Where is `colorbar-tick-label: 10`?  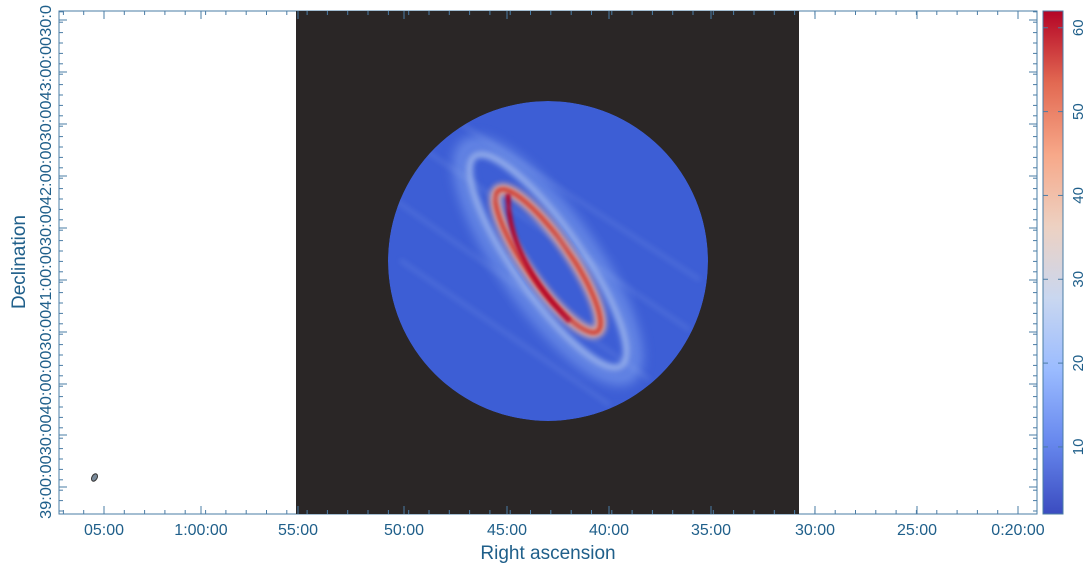
colorbar-tick-label: 10 is located at coordinates (1078, 447).